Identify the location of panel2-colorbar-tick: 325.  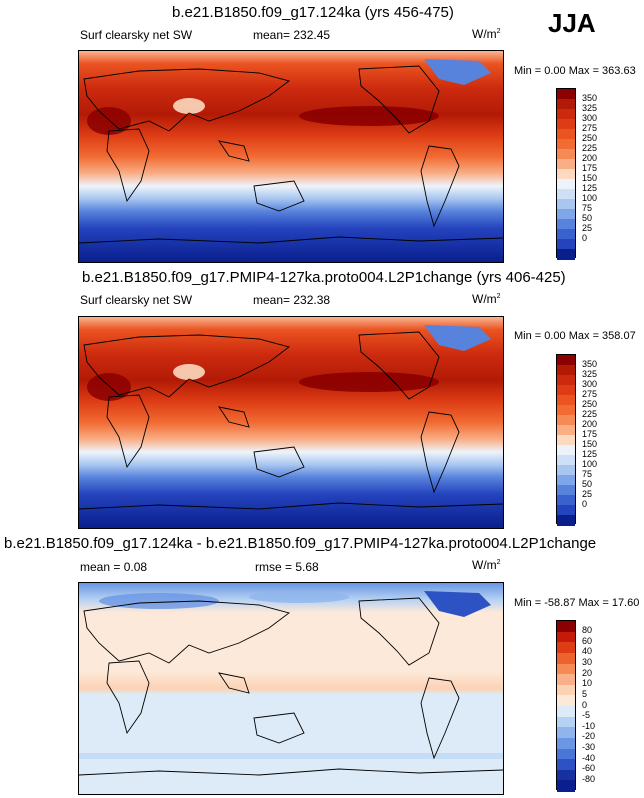
(590, 373).